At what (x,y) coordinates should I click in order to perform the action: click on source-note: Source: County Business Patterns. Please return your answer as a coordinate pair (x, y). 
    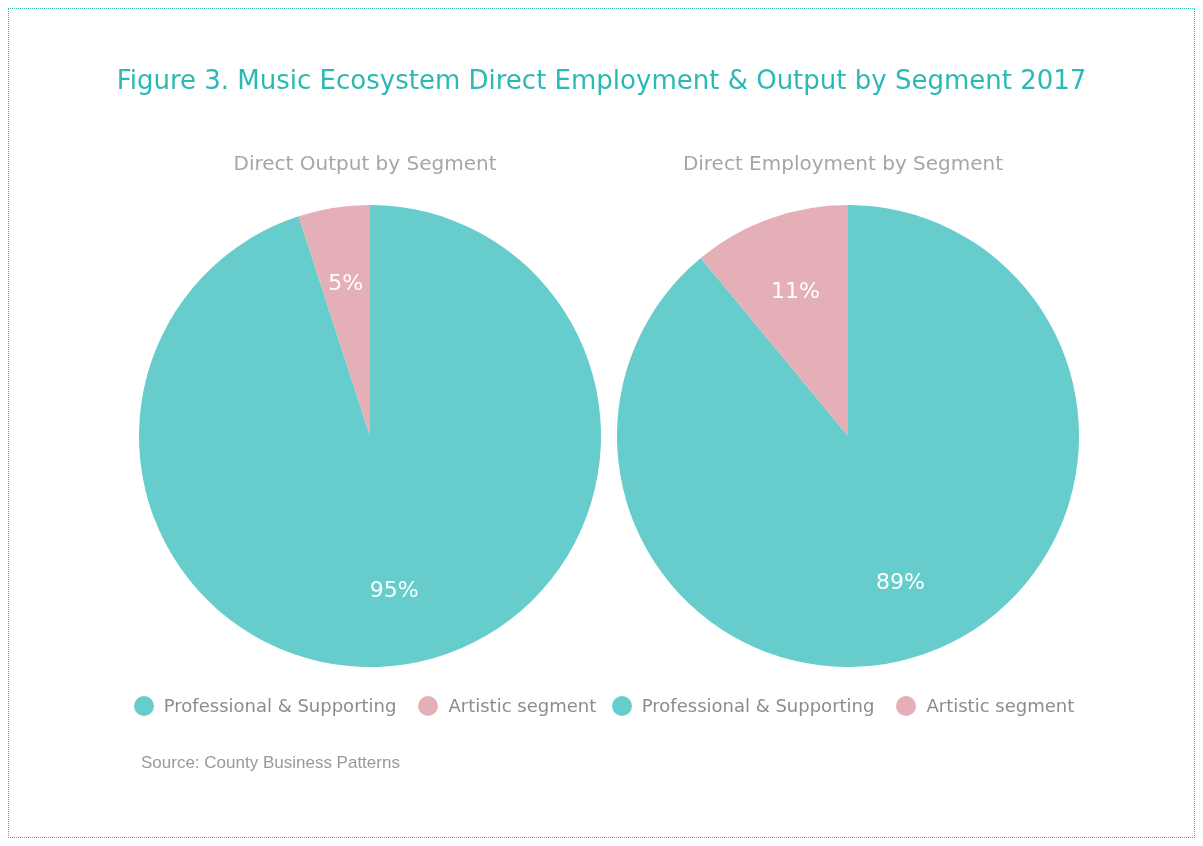
    Looking at the image, I should click on (270, 763).